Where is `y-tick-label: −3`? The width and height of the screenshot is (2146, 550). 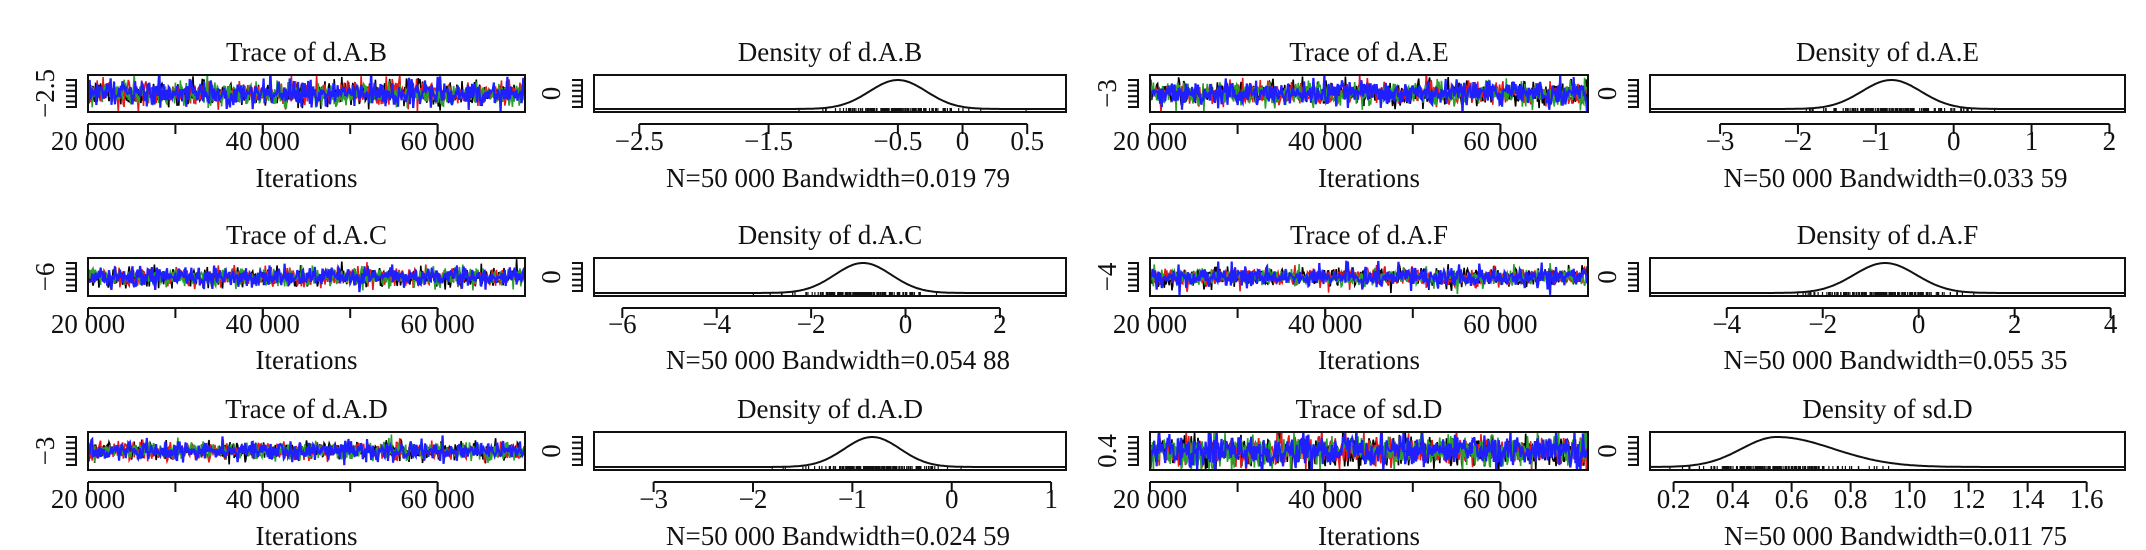 y-tick-label: −3 is located at coordinates (1107, 93).